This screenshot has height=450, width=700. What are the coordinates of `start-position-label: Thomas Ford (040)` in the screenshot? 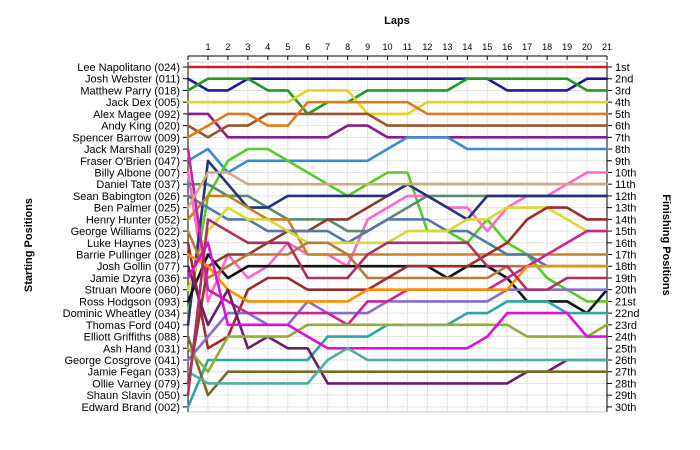 It's located at (133, 326).